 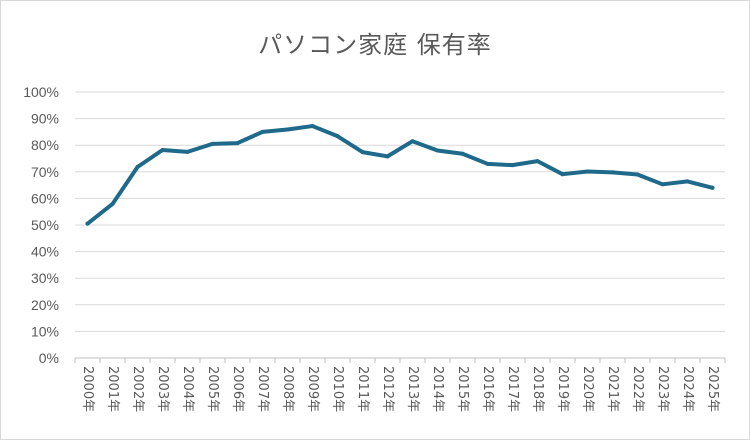 I want to click on chart-title: パソコン家庭 保有率, so click(x=375, y=45).